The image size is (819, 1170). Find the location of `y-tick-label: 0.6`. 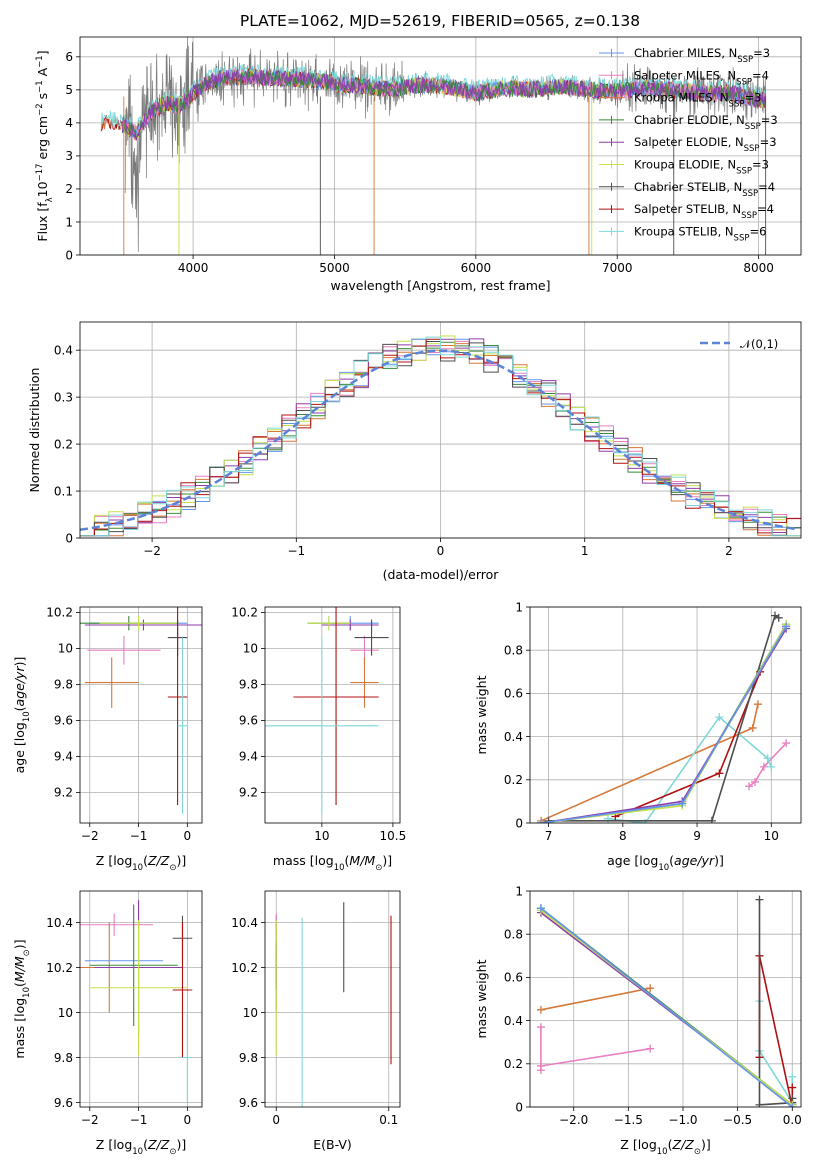

y-tick-label: 0.6 is located at coordinates (513, 694).